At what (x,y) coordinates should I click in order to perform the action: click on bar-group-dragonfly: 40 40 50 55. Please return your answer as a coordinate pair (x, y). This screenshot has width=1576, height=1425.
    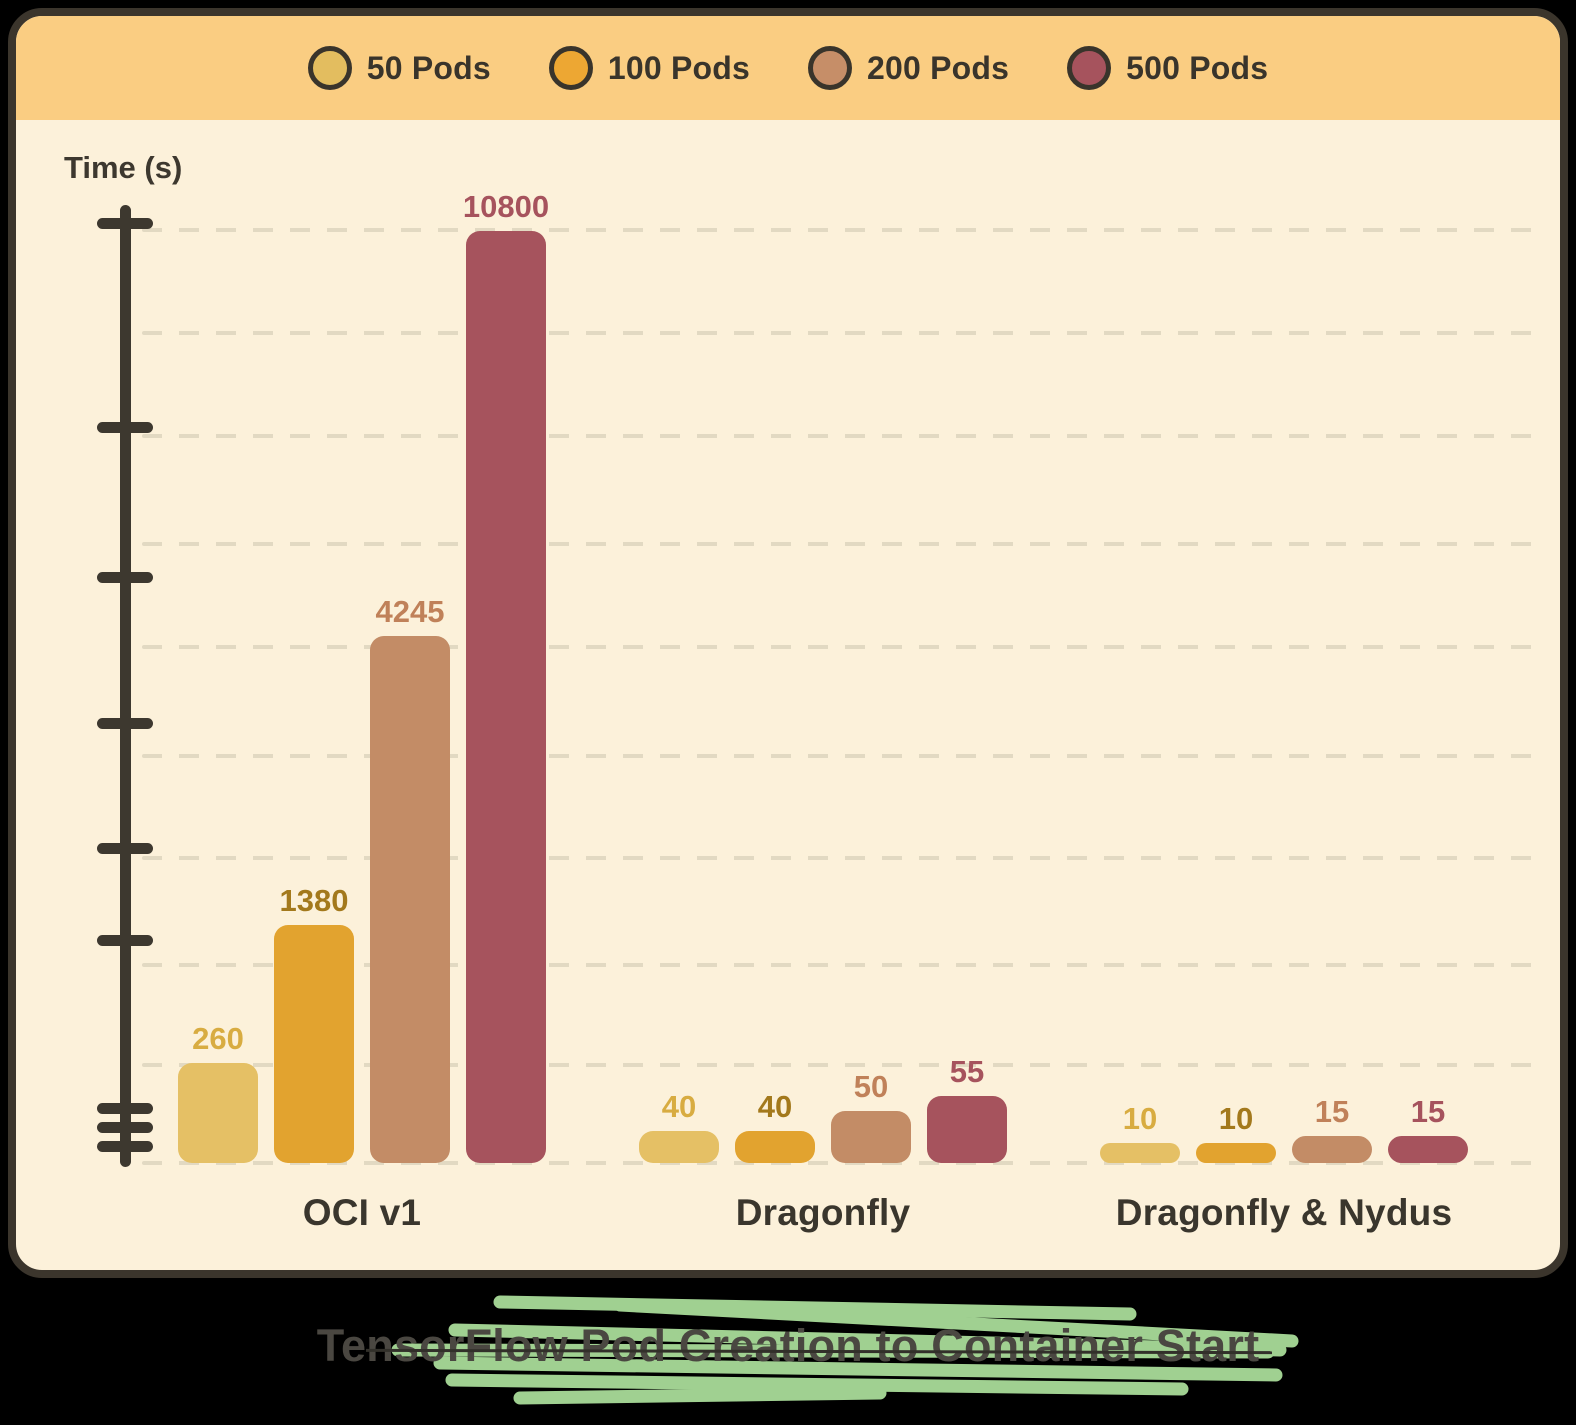
    Looking at the image, I should click on (823, 1109).